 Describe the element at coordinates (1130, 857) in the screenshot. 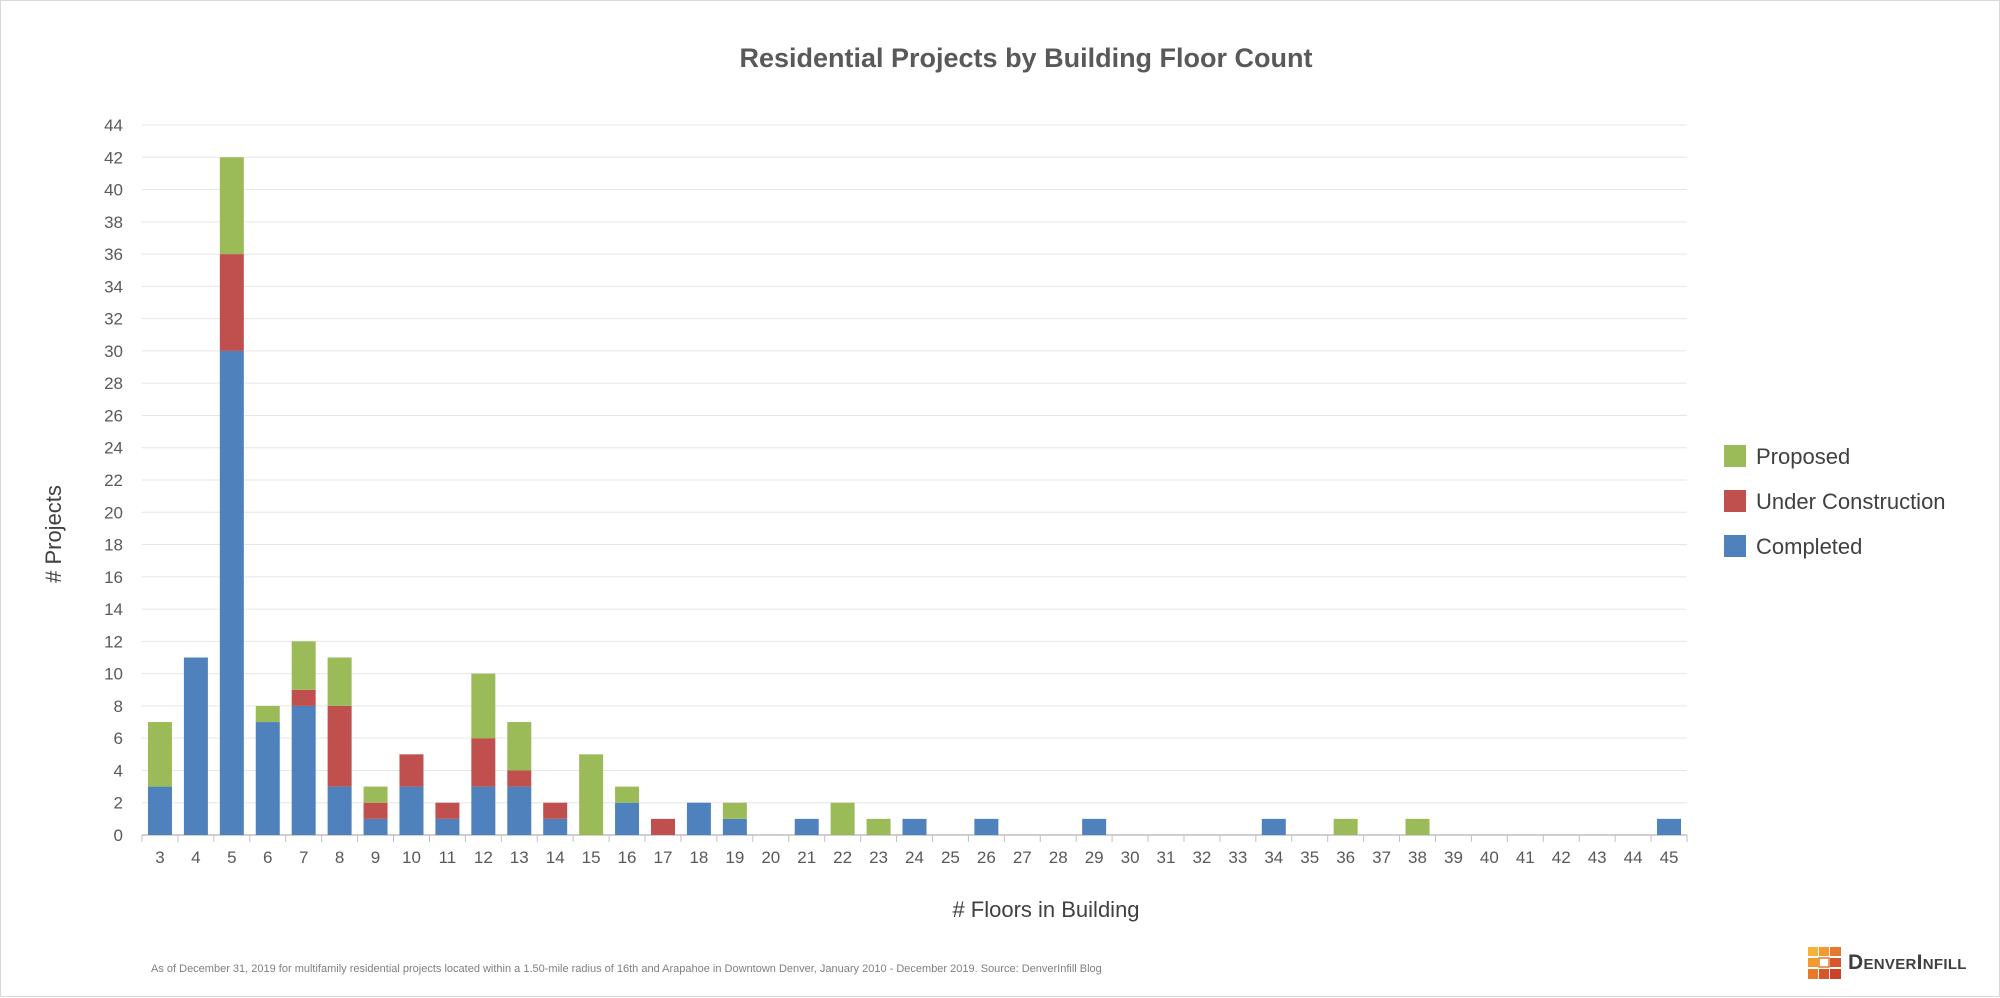

I see `x-tick-label: 30` at that location.